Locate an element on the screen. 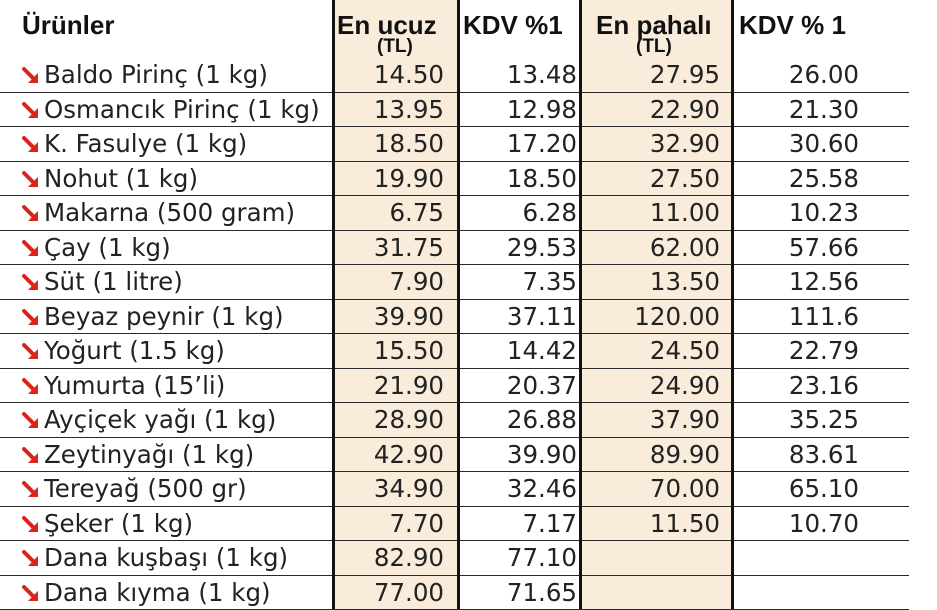  table-row: Tereyağ (500 gr) 34.90 32.46 70.00 65.10 is located at coordinates (454, 489).